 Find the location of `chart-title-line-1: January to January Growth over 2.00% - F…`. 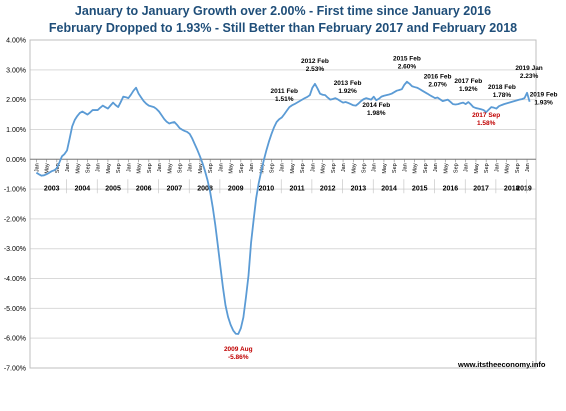

chart-title-line-1: January to January Growth over 2.00% - F… is located at coordinates (283, 11).